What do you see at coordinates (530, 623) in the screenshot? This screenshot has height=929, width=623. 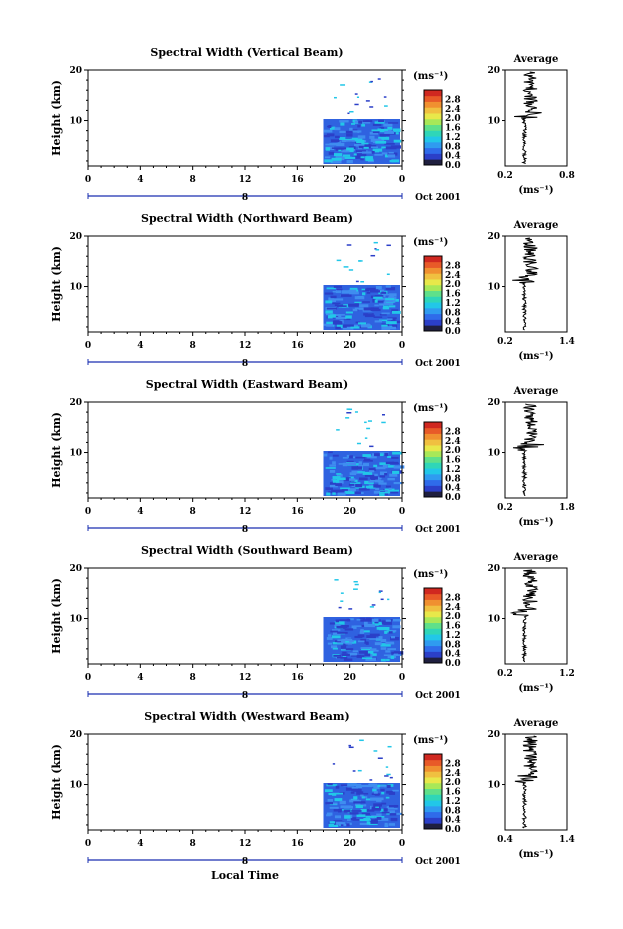 I see `average-profile: Average 0.2 1.2 10 20 (ms⁻¹)` at bounding box center [530, 623].